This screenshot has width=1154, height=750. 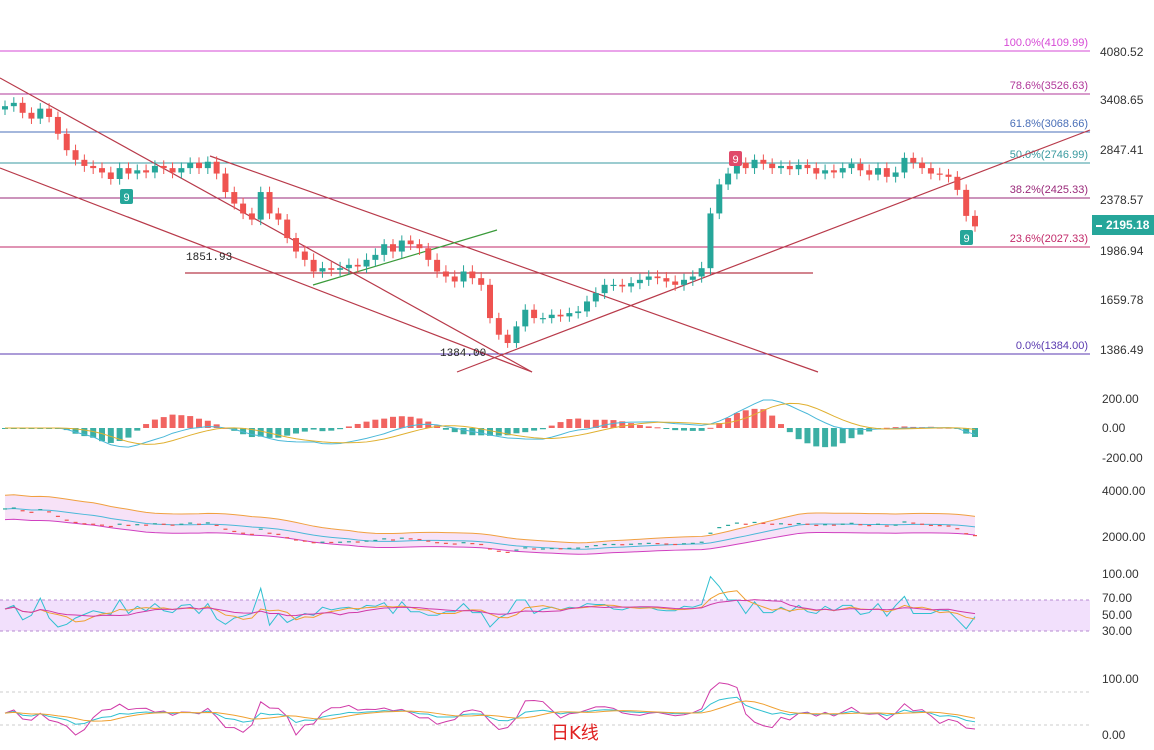 I want to click on fib-label-2: 61.8%(3068.66), so click(x=1049, y=124).